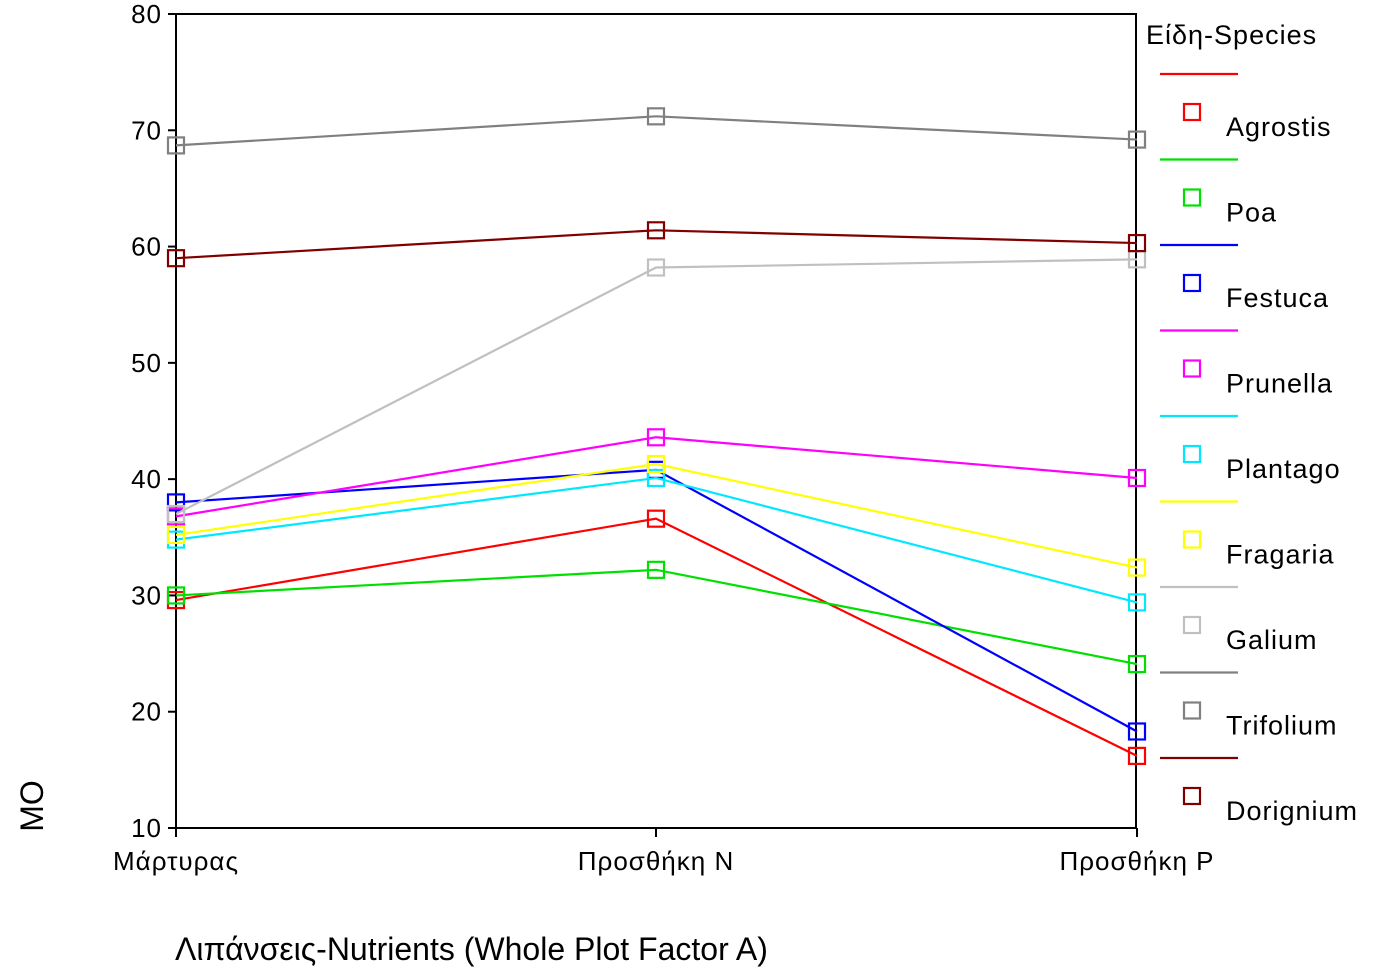 This screenshot has height=968, width=1394. Describe the element at coordinates (146, 14) in the screenshot. I see `y-tick-label: 80` at that location.